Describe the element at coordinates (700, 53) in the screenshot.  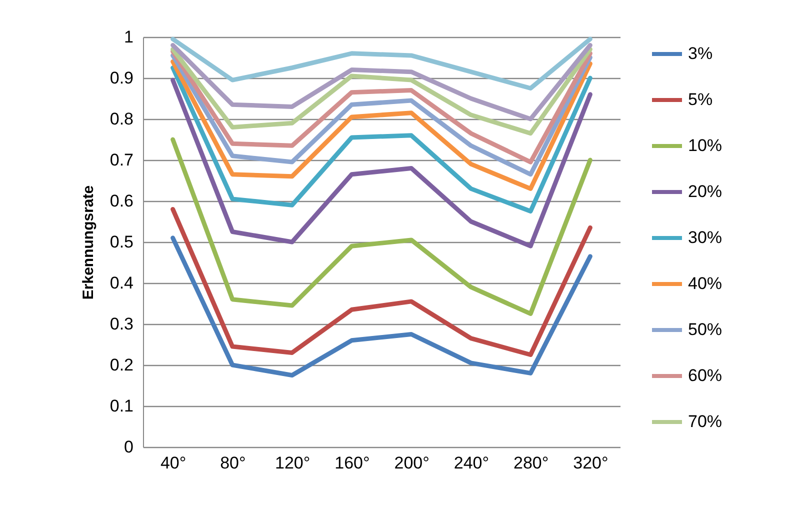
I see `legend-label: 3%` at that location.